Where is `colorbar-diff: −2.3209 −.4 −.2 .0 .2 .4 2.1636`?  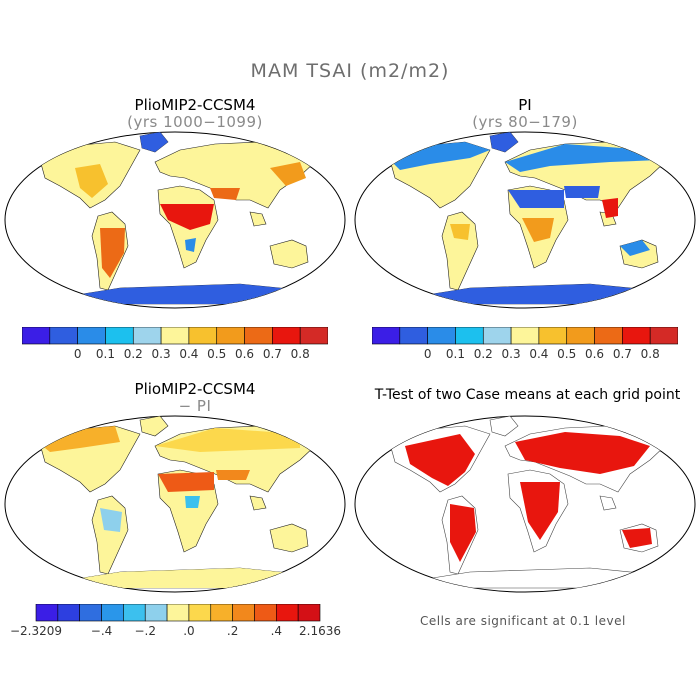
colorbar-diff: −2.3209 −.4 −.2 .0 .2 .4 2.1636 is located at coordinates (175, 621).